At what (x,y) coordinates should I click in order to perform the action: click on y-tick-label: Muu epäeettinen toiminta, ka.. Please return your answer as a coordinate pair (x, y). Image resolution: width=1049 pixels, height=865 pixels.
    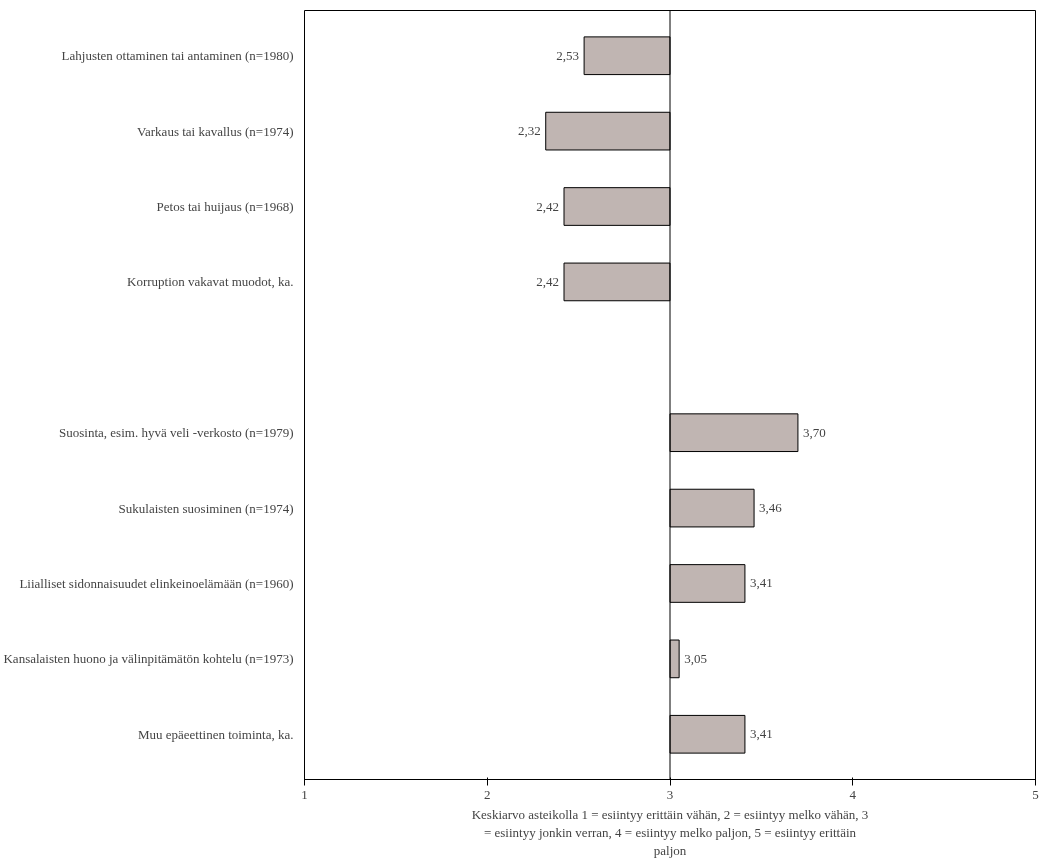
    Looking at the image, I should click on (215, 734).